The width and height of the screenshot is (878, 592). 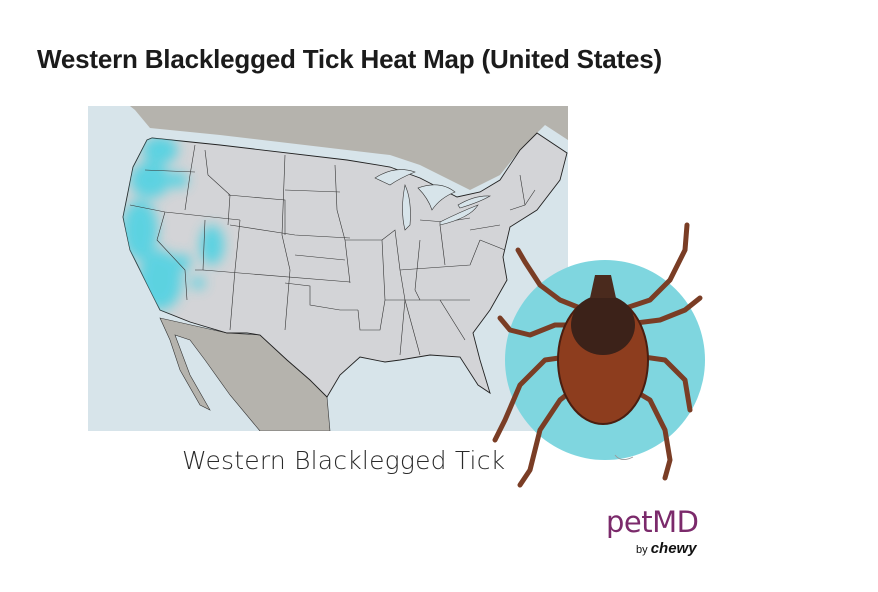 I want to click on heat-oregon, so click(x=150, y=180).